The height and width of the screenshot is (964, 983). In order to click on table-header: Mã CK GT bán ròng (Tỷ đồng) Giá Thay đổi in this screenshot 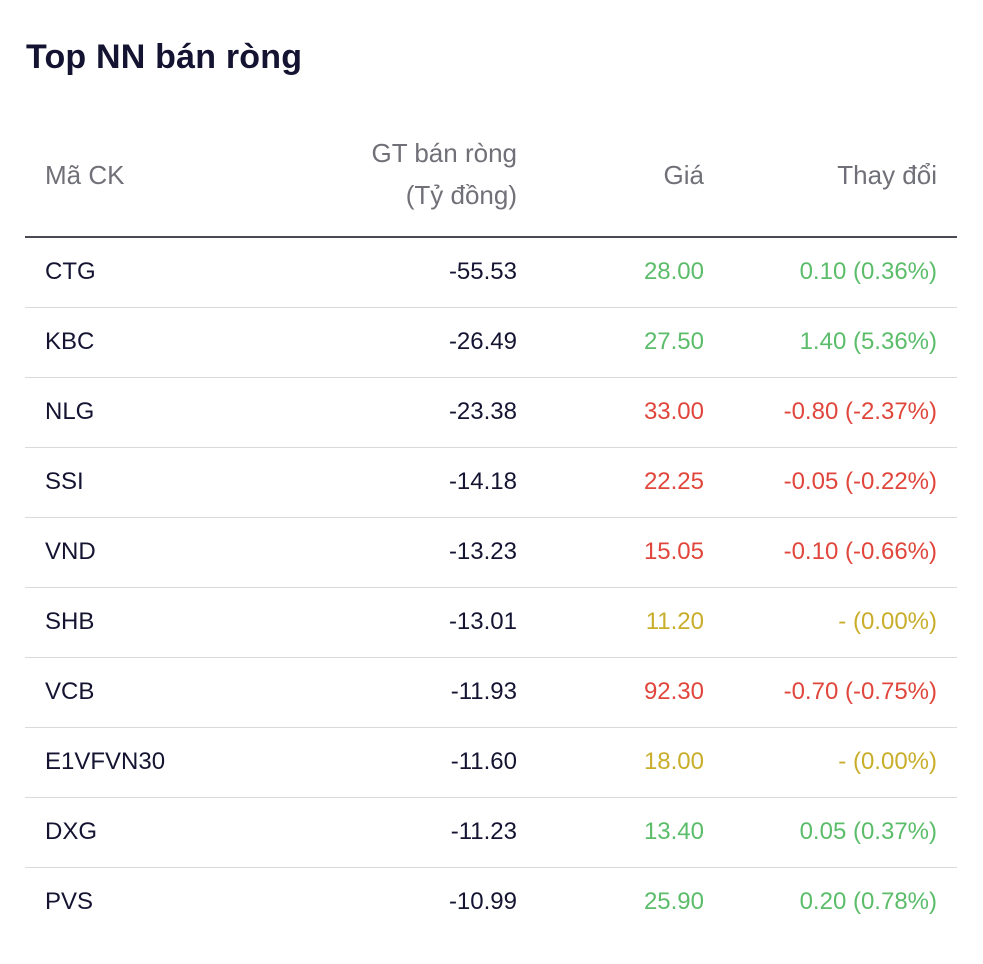, I will do `click(491, 178)`.